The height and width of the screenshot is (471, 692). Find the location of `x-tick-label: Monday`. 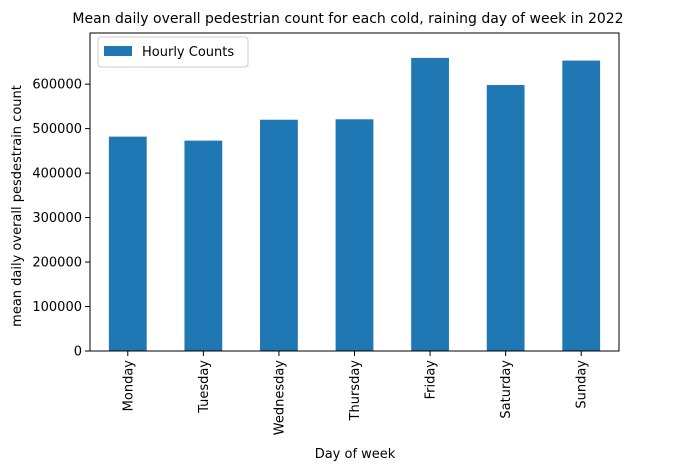

x-tick-label: Monday is located at coordinates (128, 386).